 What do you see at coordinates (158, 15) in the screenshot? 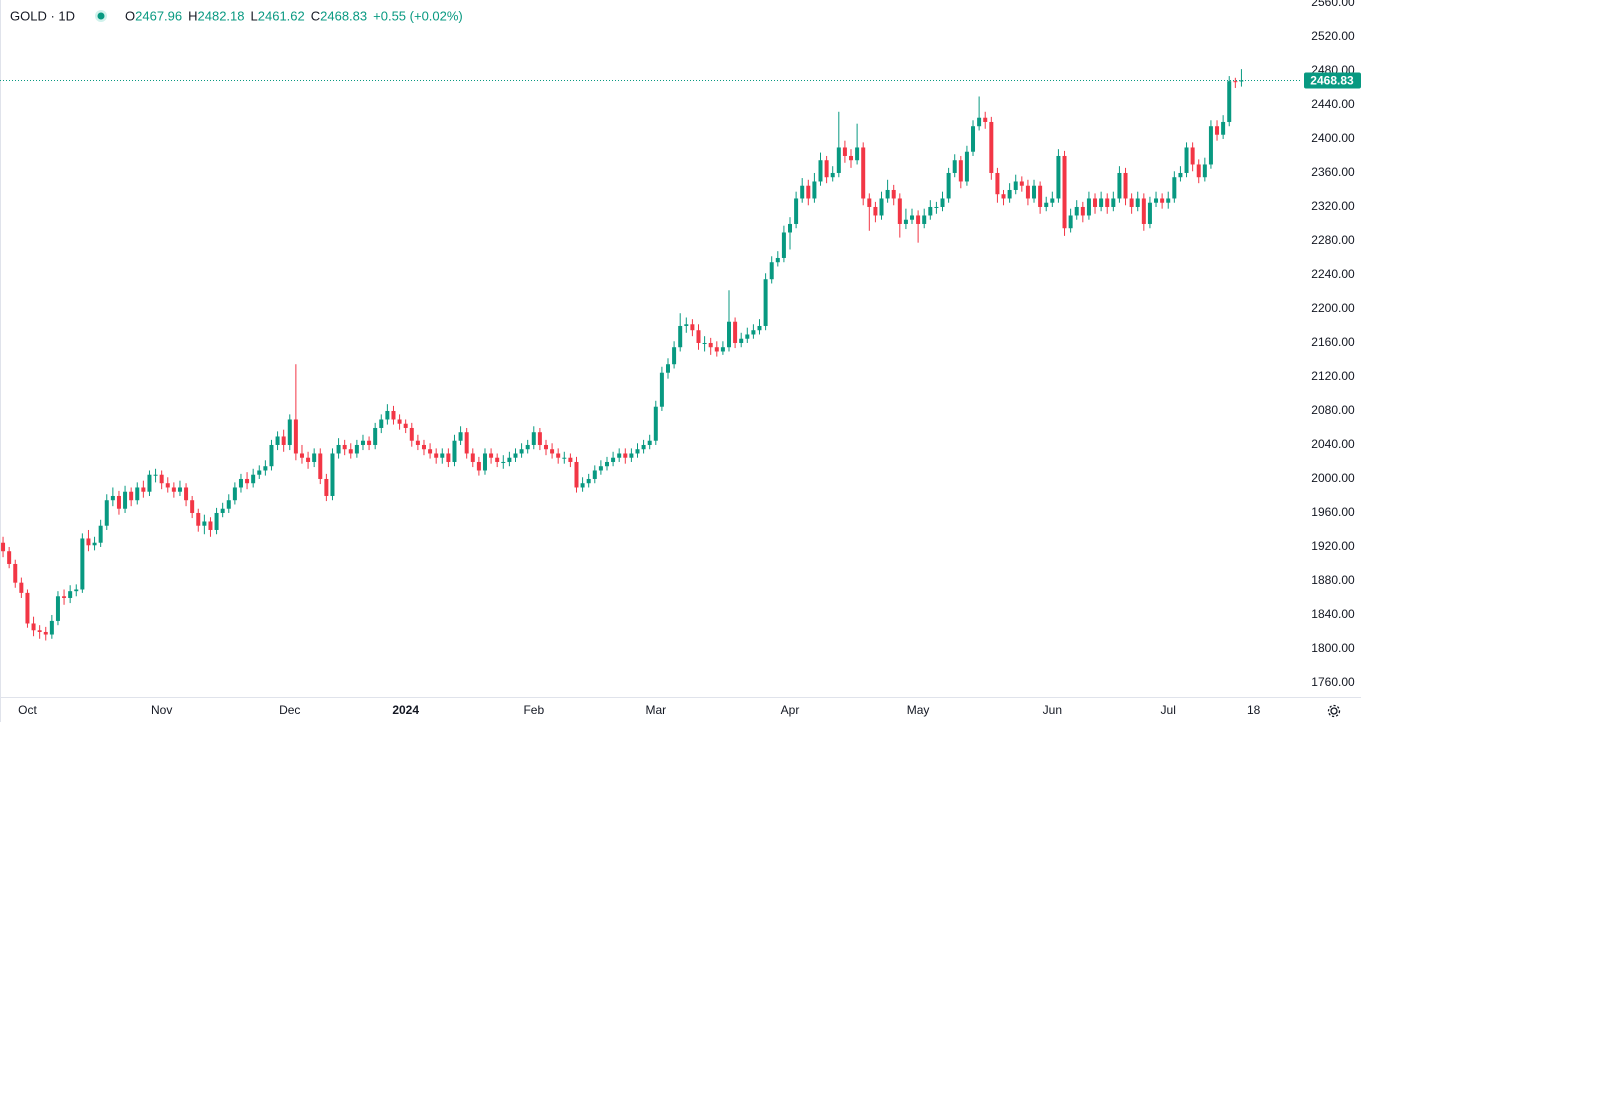
I see `ohlc-value: 2467.96` at bounding box center [158, 15].